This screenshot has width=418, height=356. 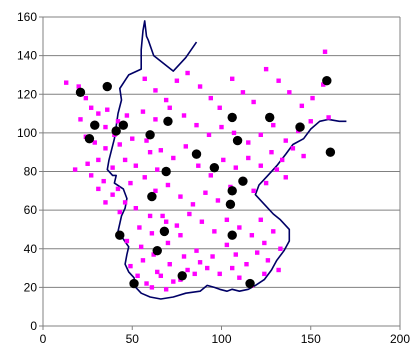 What do you see at coordinates (27, 56) in the screenshot?
I see `y-tick-label: 140` at bounding box center [27, 56].